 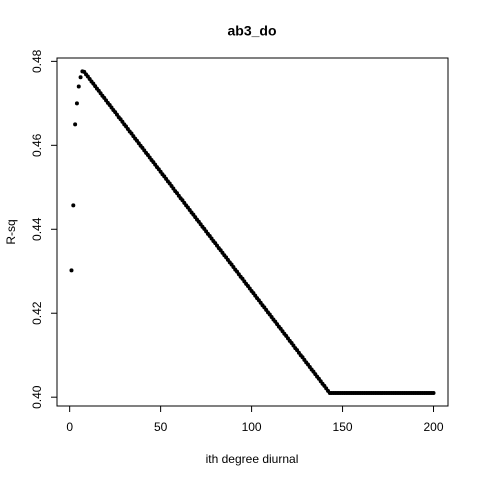 I want to click on x-tick-label: 150, so click(x=343, y=427).